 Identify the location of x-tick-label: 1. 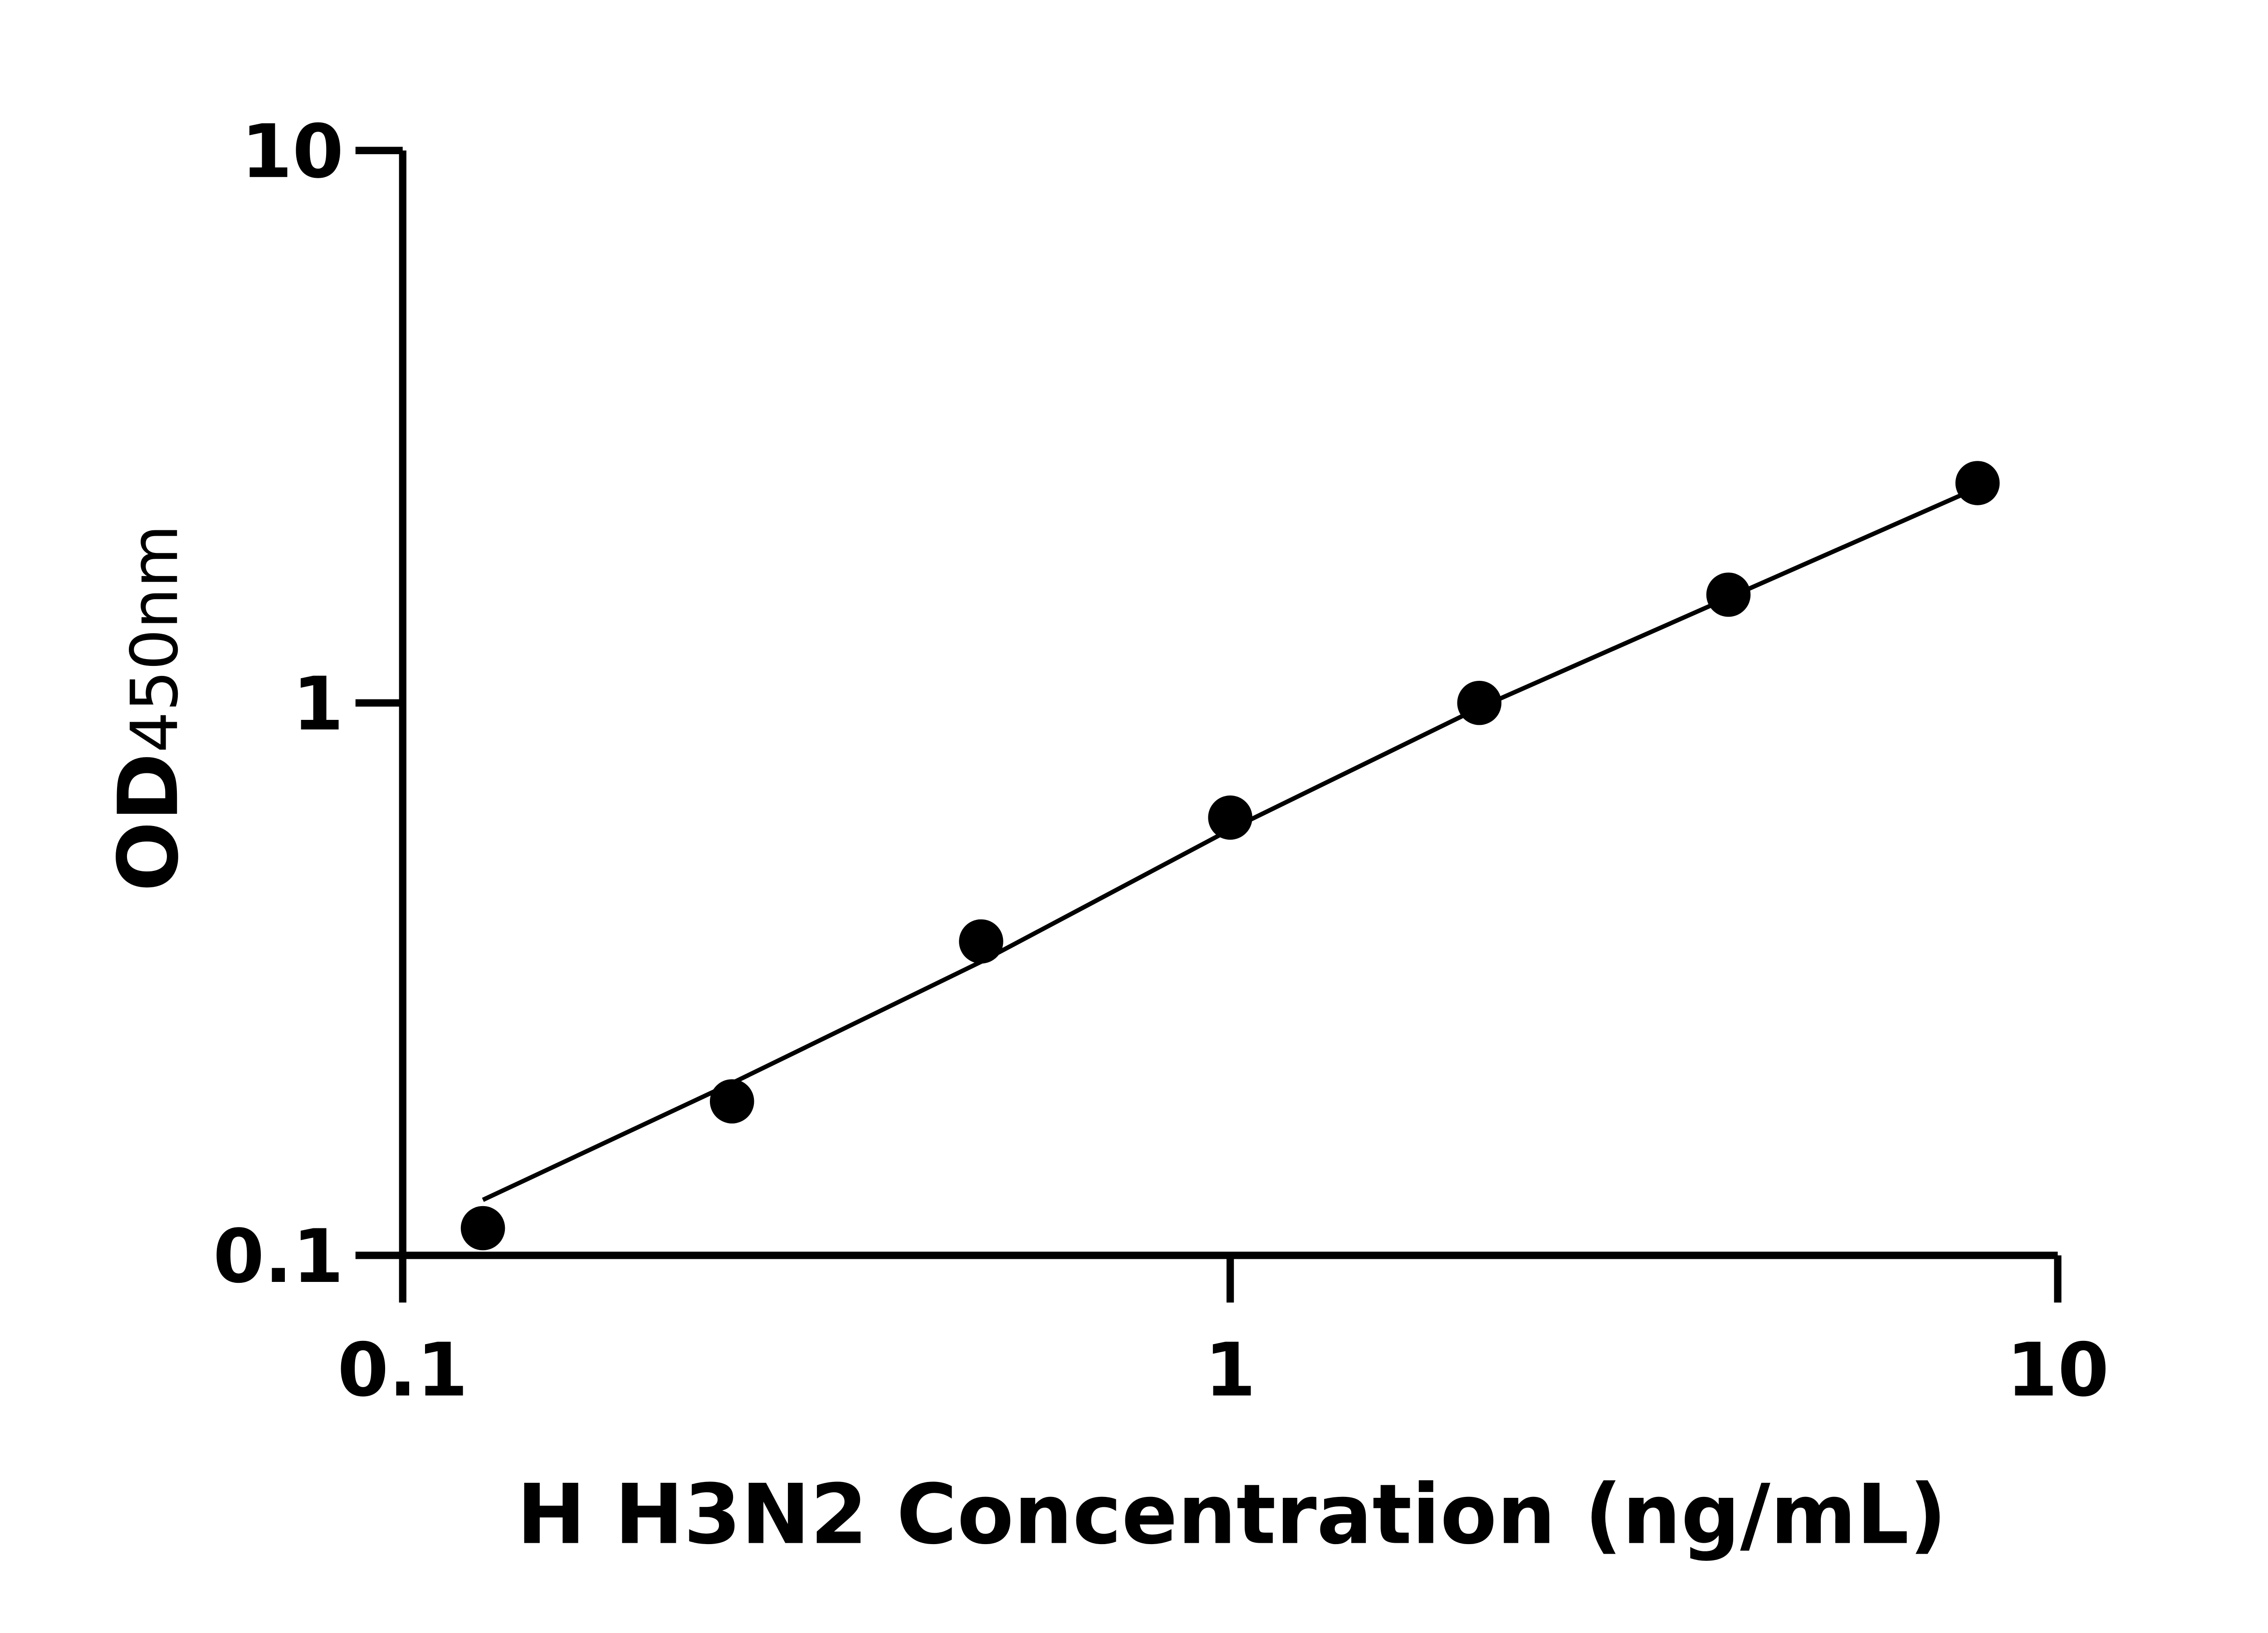
(1231, 1370).